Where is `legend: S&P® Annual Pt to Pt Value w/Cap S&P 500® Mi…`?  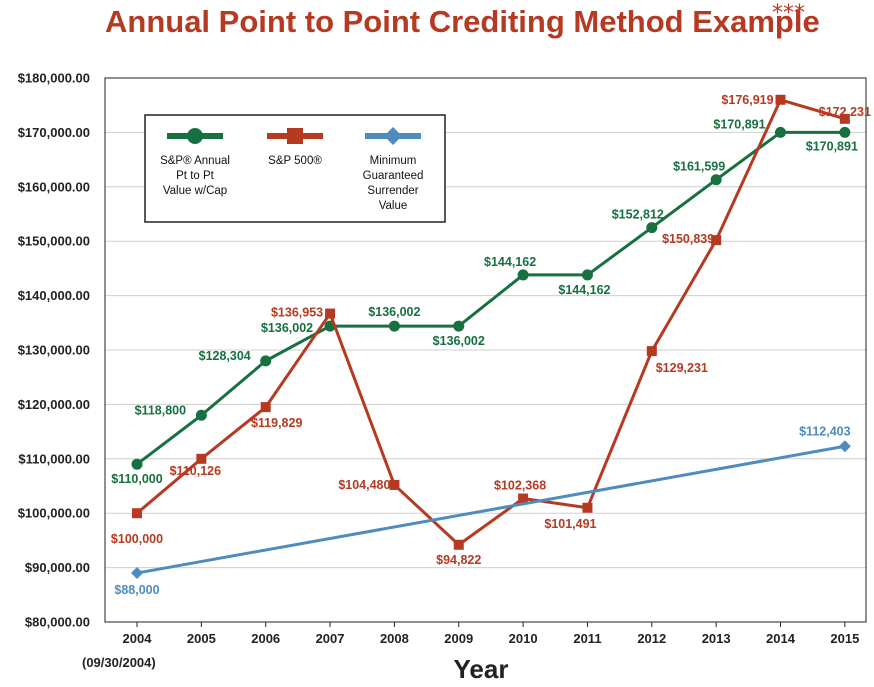
legend: S&P® Annual Pt to Pt Value w/Cap S&P 500® Mi… is located at coordinates (295, 168).